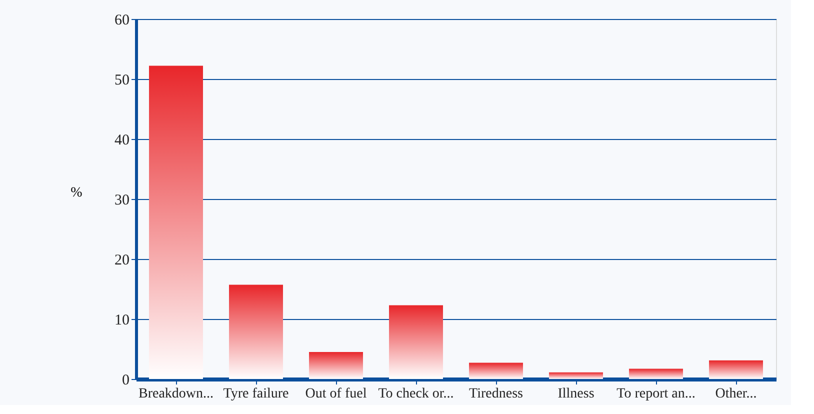 The width and height of the screenshot is (814, 414). Describe the element at coordinates (122, 260) in the screenshot. I see `y-tick-label: 20` at that location.